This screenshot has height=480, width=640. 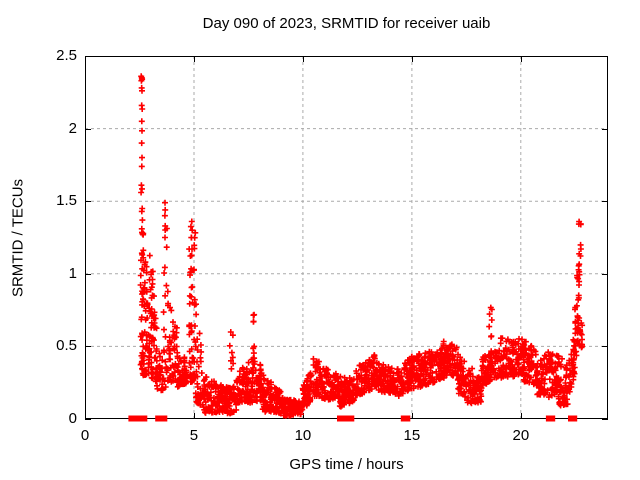 What do you see at coordinates (66, 346) in the screenshot?
I see `y-tick-label: 0.5` at bounding box center [66, 346].